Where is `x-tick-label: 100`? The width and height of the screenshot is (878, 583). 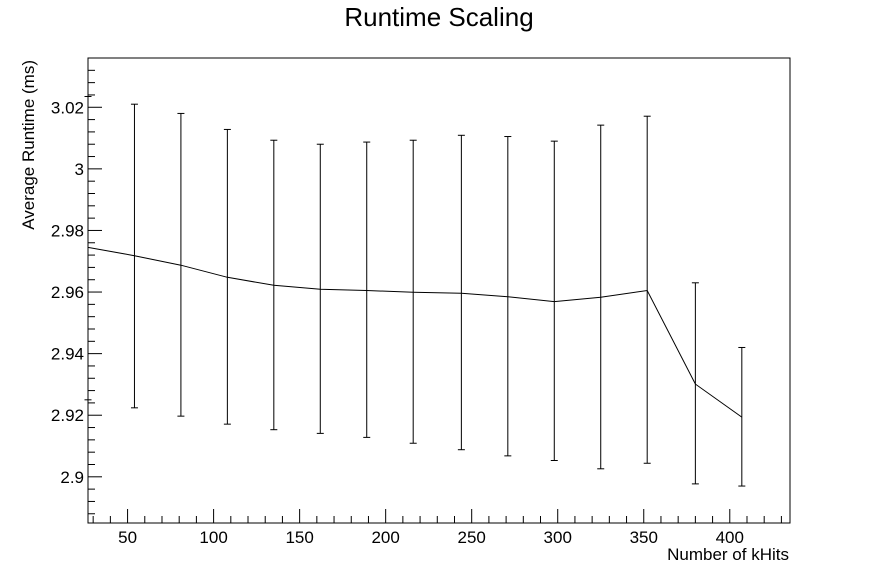 x-tick-label: 100 is located at coordinates (213, 537).